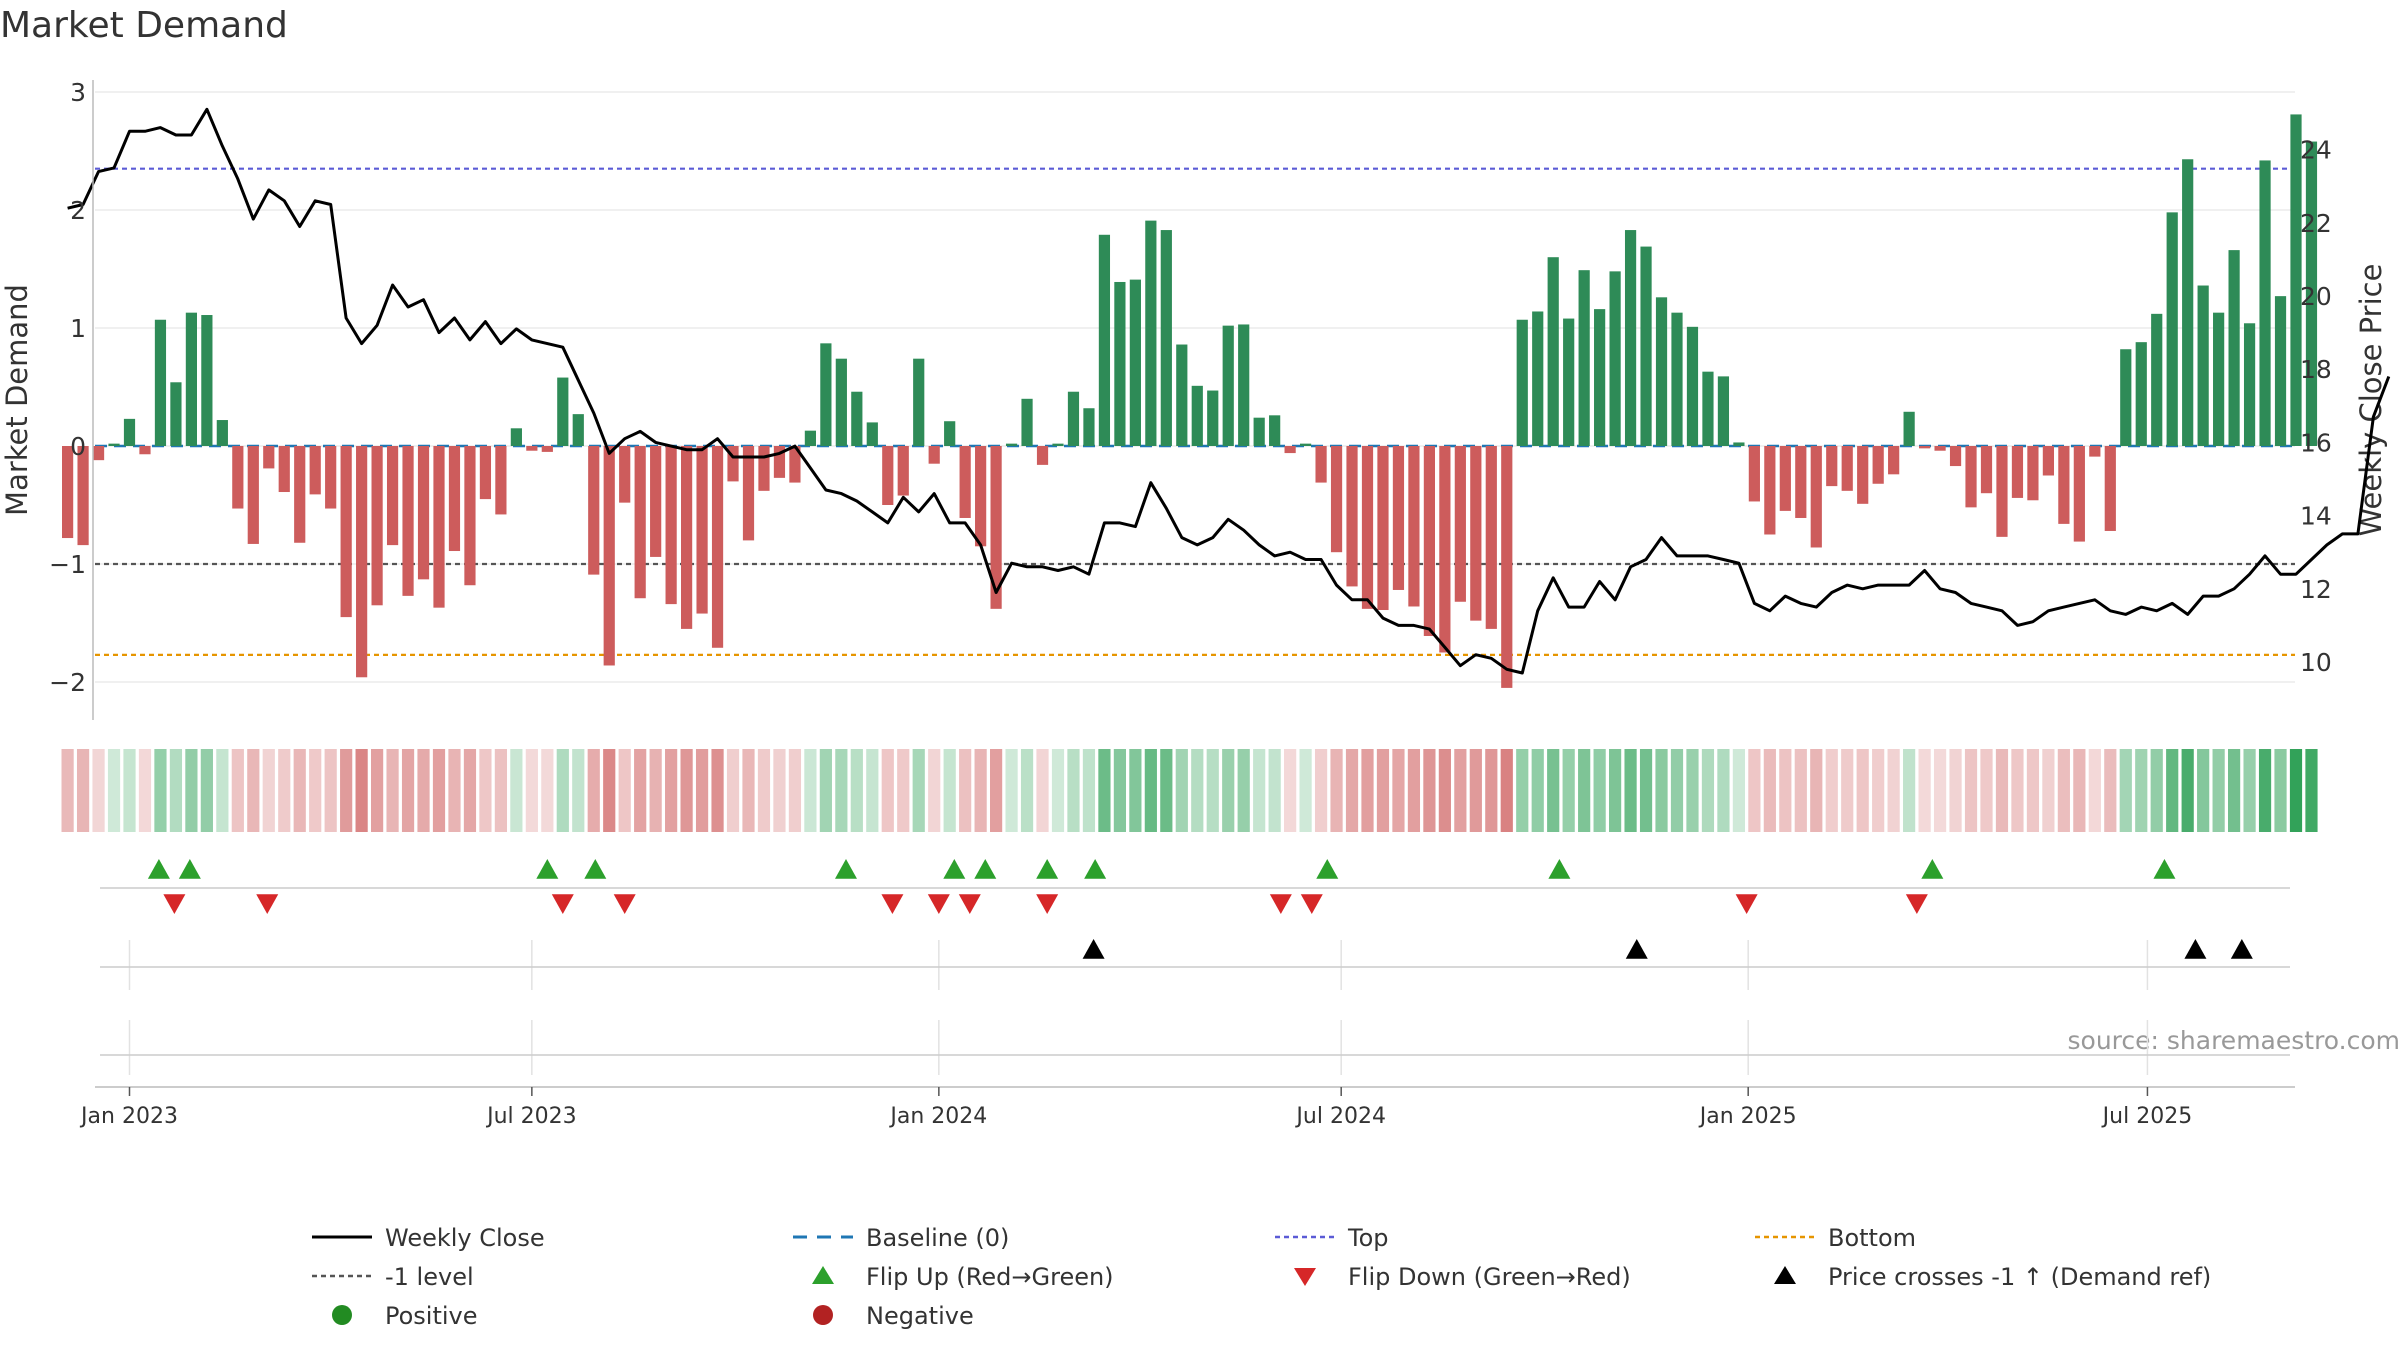 This screenshot has width=2400, height=1354. I want to click on y2-tick-label: 14, so click(2316, 516).